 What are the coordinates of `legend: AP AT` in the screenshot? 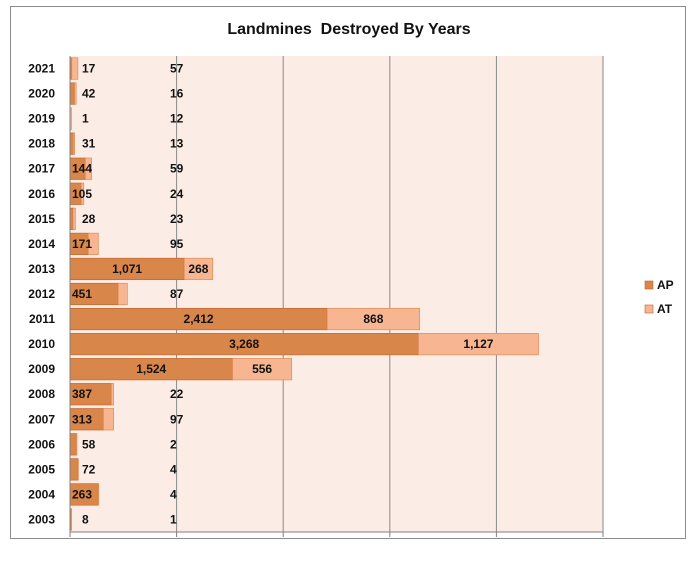 It's located at (659, 297).